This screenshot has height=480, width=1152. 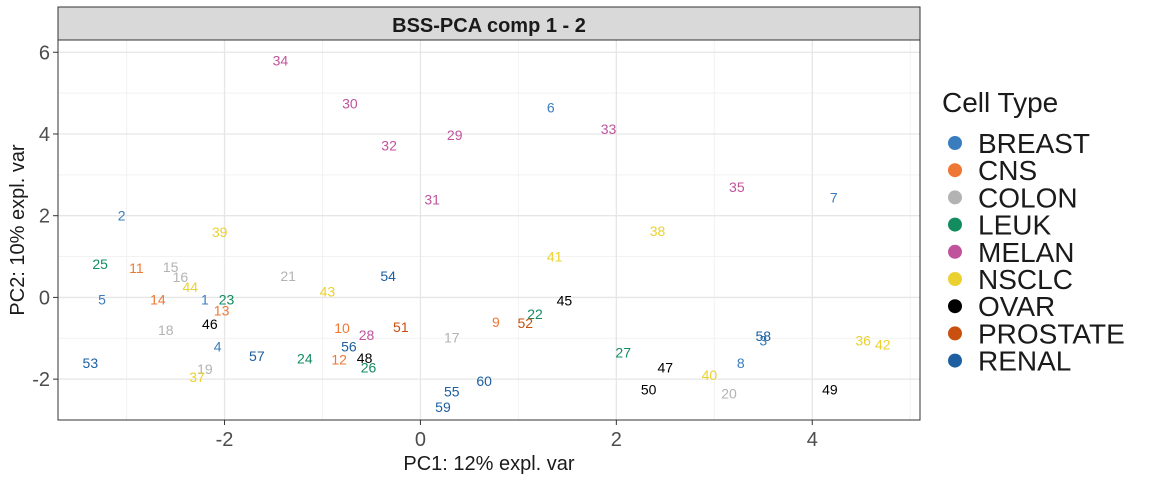 I want to click on facet-strip, so click(x=489, y=23).